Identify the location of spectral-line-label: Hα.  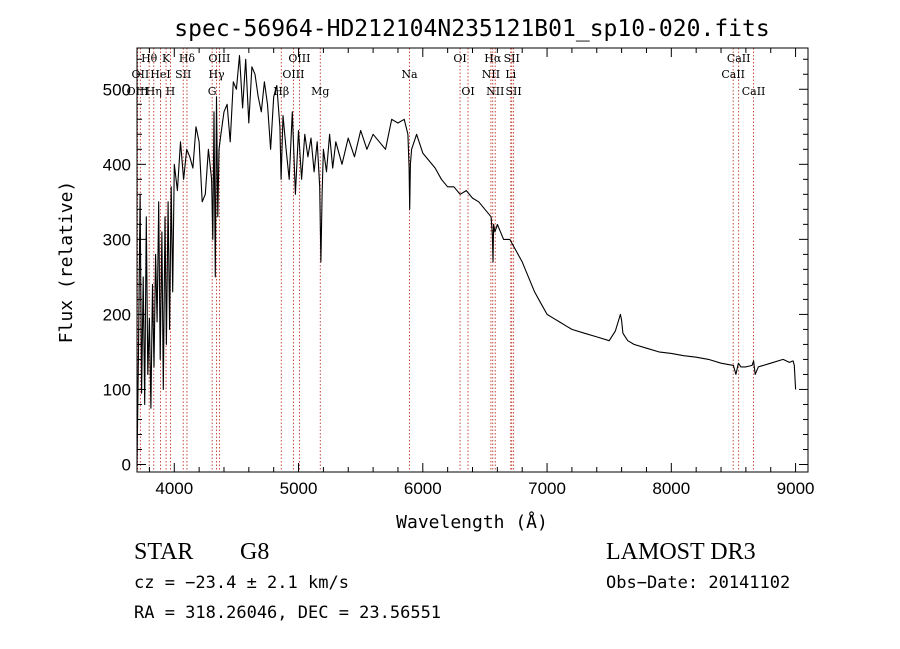
(493, 58).